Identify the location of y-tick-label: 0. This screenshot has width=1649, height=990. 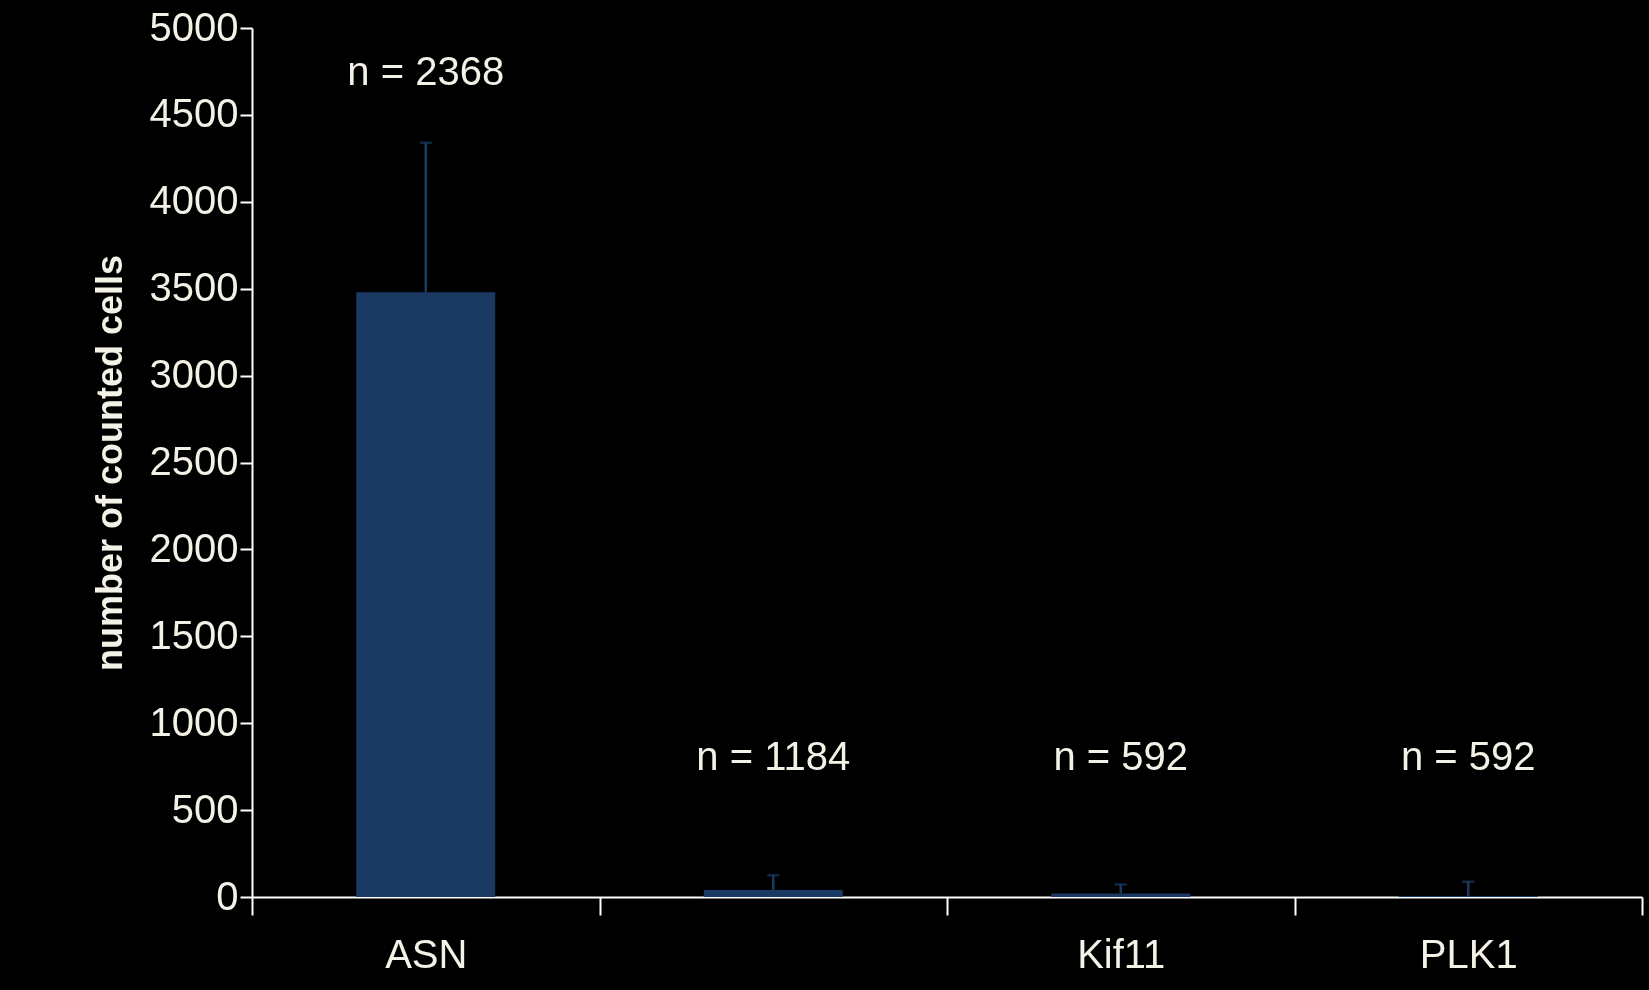
(227, 895).